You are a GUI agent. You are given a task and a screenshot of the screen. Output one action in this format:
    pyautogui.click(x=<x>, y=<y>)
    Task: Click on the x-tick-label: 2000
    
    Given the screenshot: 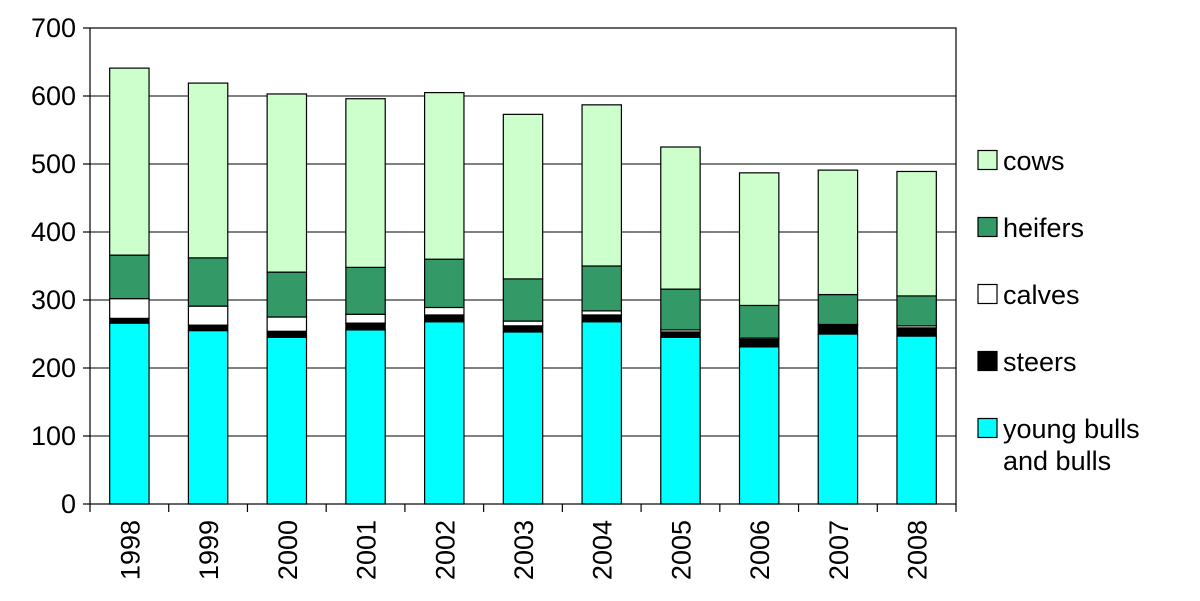 What is the action you would take?
    pyautogui.click(x=288, y=550)
    